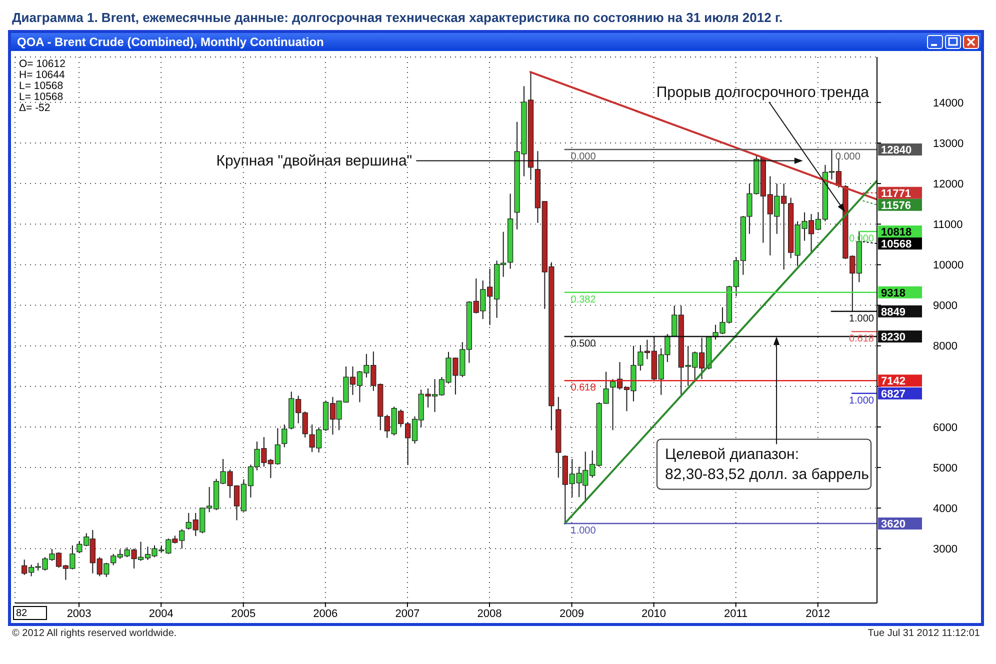 This screenshot has height=664, width=996. I want to click on annotation: Δ= -52, so click(34, 108).